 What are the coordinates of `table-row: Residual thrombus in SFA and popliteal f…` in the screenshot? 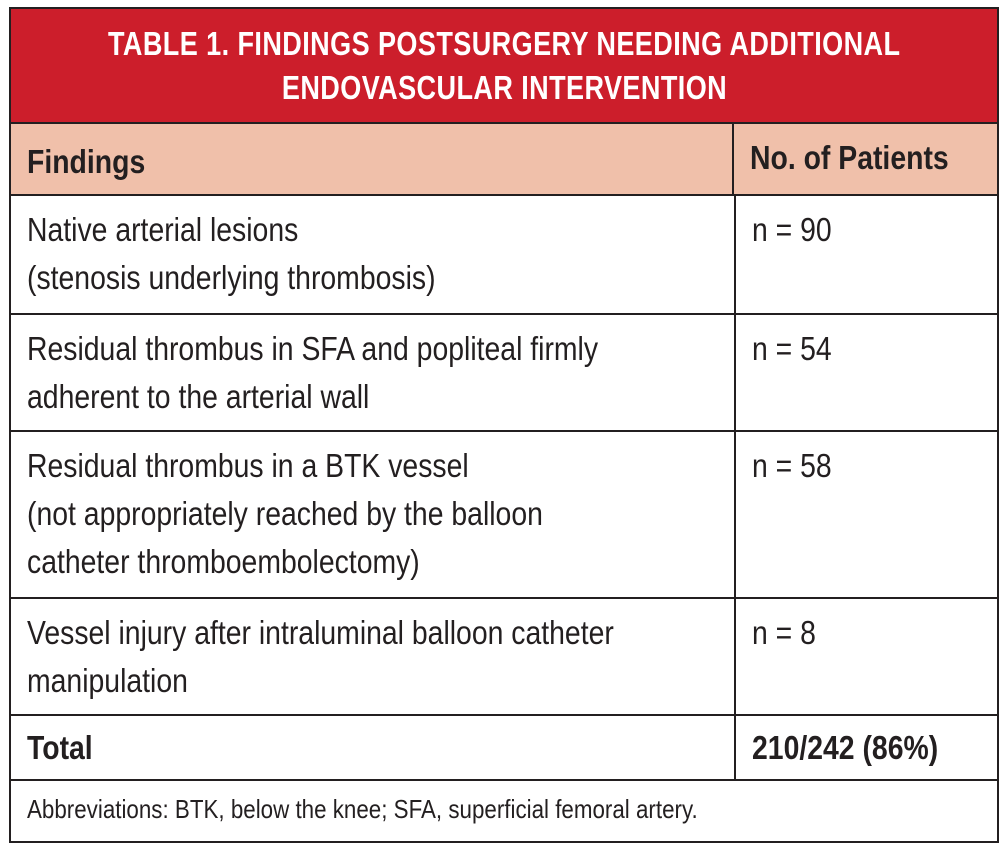 It's located at (504, 373).